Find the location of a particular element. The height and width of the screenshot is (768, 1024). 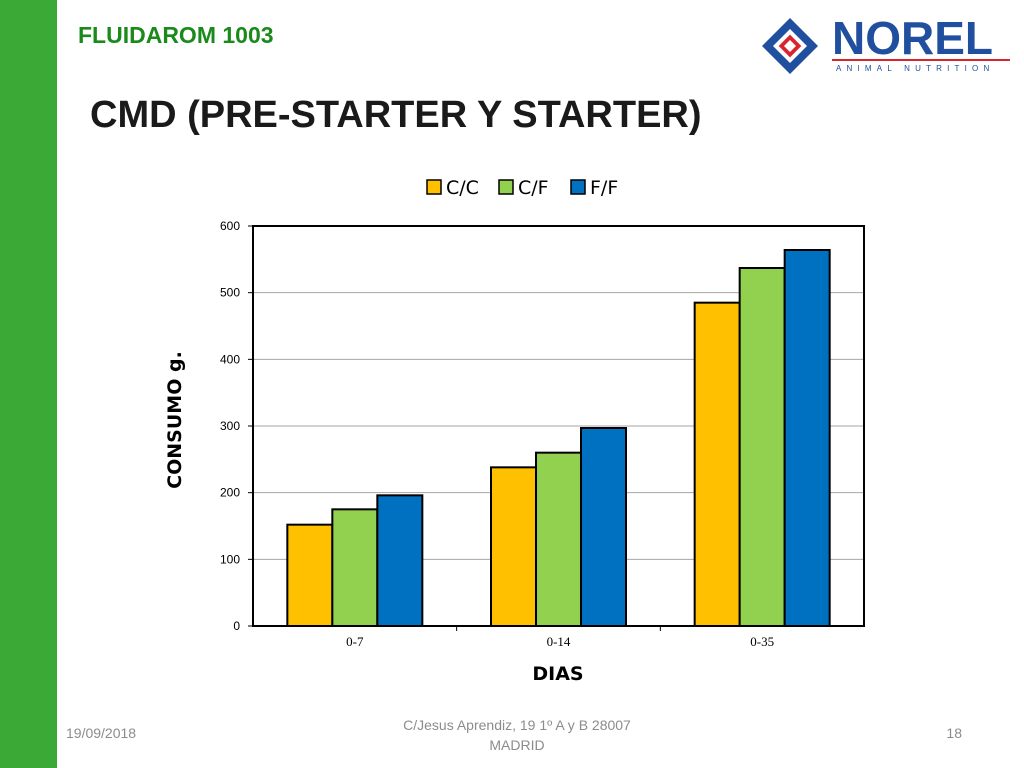

x-axis-label: DIAS is located at coordinates (557, 674).